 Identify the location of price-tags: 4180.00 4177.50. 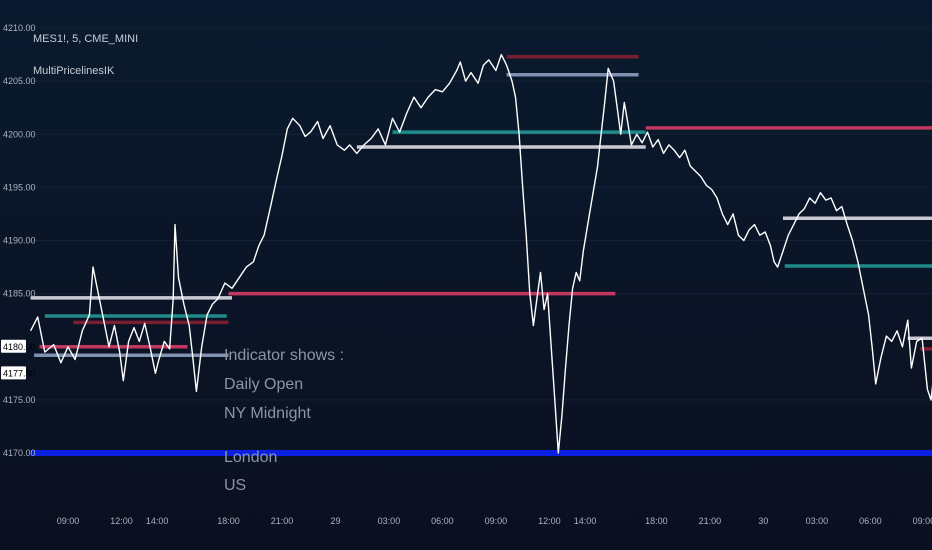
(18, 359).